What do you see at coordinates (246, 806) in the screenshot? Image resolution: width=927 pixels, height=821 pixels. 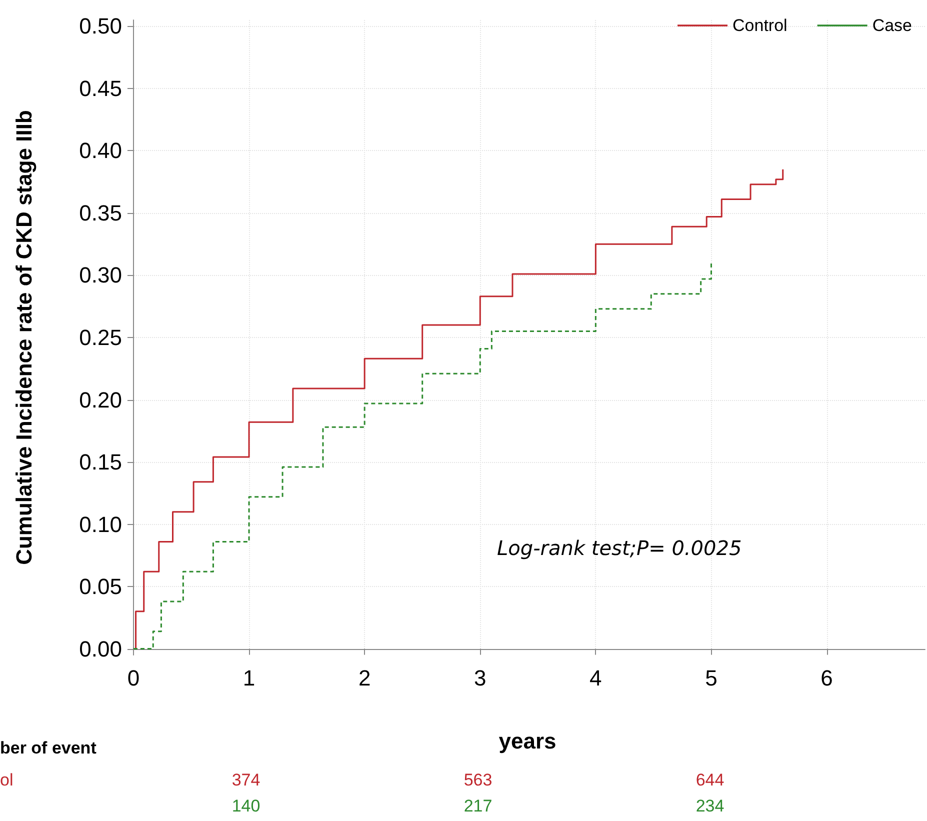 I see `text: 140` at bounding box center [246, 806].